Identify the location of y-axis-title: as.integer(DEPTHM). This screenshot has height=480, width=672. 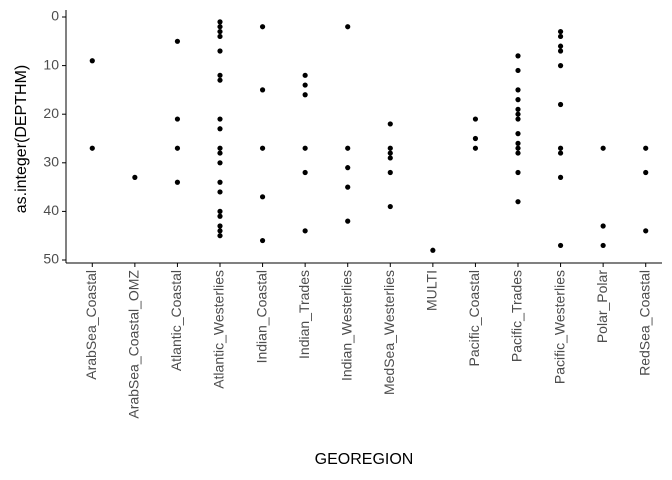
(21, 139).